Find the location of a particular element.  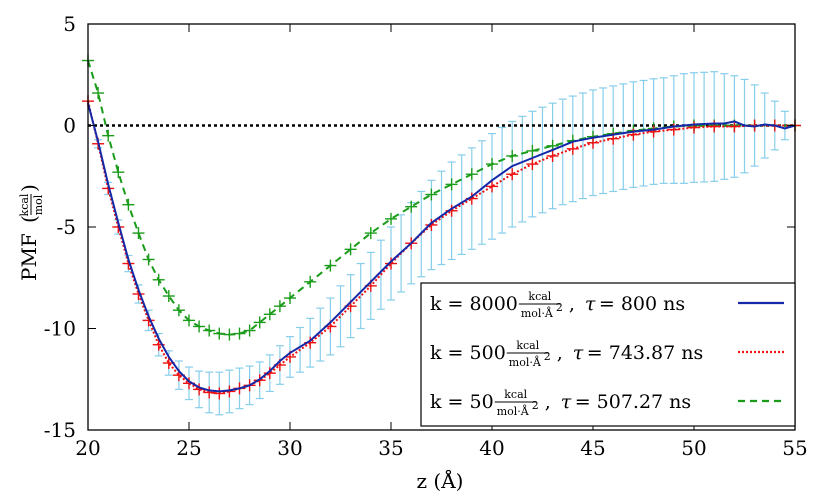

x-tick-label: 30 is located at coordinates (289, 448).